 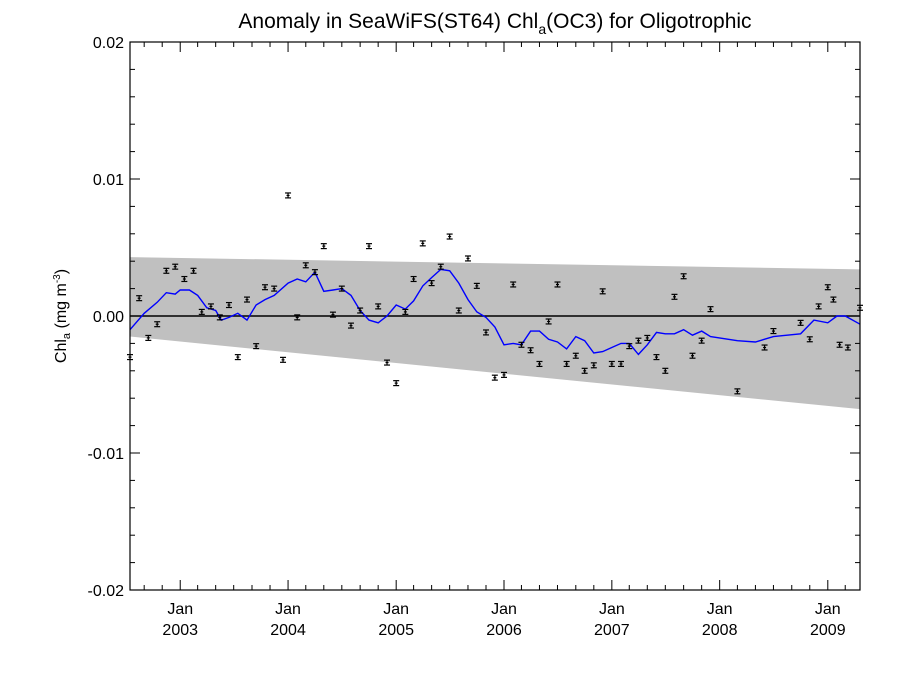 What do you see at coordinates (57, 278) in the screenshot?
I see `ylabel-superscript: -3` at bounding box center [57, 278].